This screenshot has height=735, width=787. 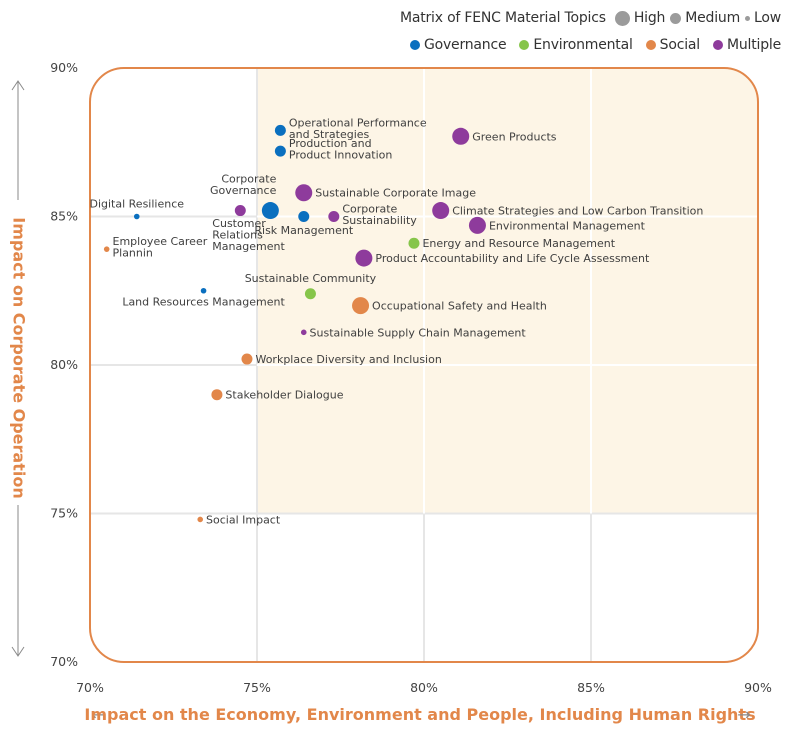 I want to click on point-label: Operational Performance and Strategies, so click(x=358, y=128).